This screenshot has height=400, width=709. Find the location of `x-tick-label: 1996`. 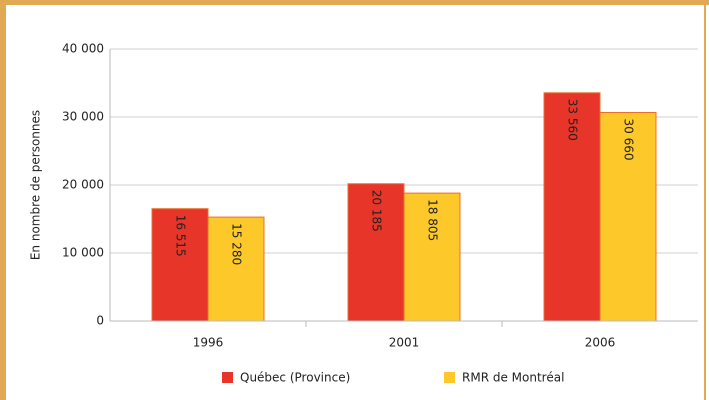

x-tick-label: 1996 is located at coordinates (208, 343).